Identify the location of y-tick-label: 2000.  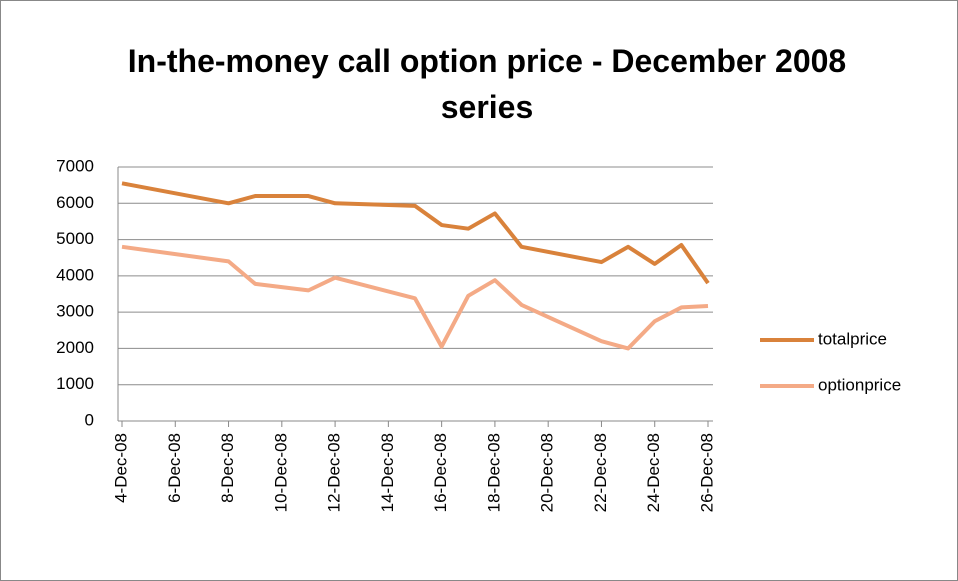
(75, 347).